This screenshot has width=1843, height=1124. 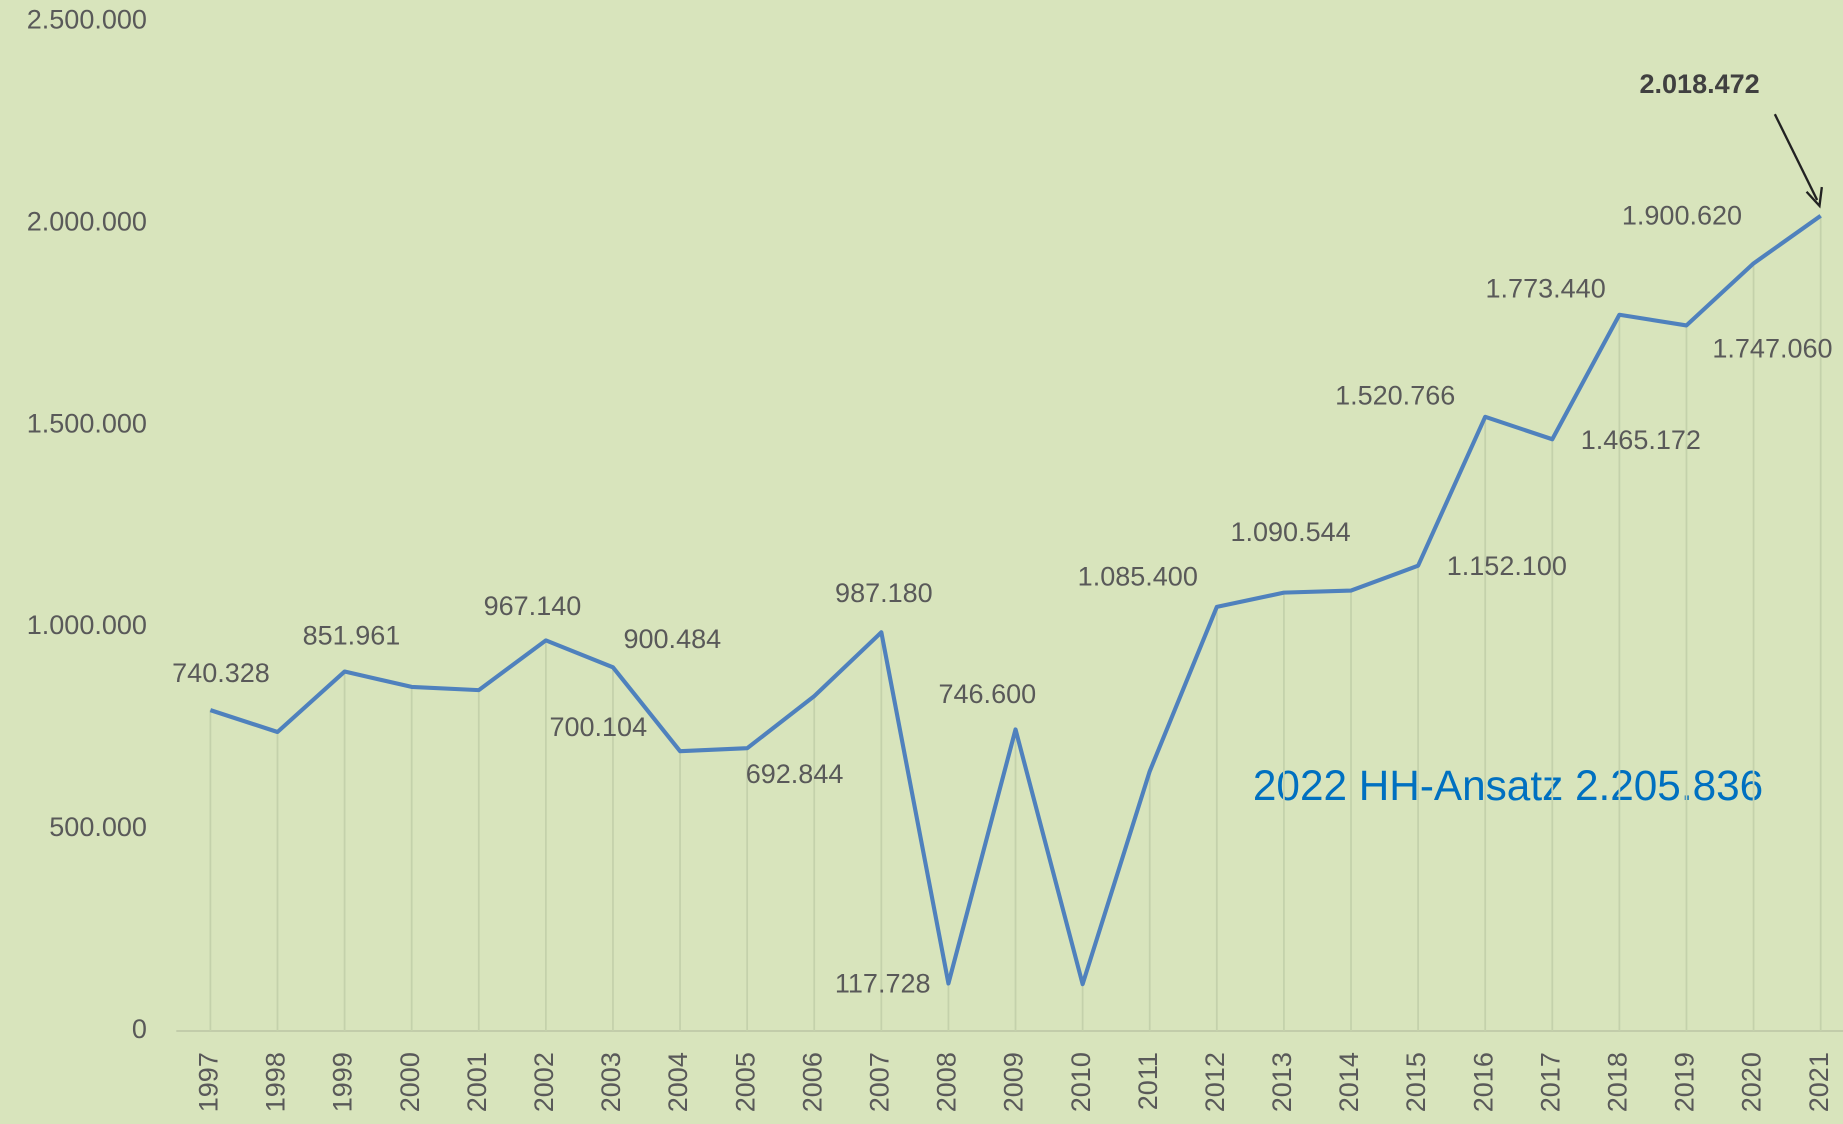 What do you see at coordinates (672, 639) in the screenshot?
I see `data-label: 900.484` at bounding box center [672, 639].